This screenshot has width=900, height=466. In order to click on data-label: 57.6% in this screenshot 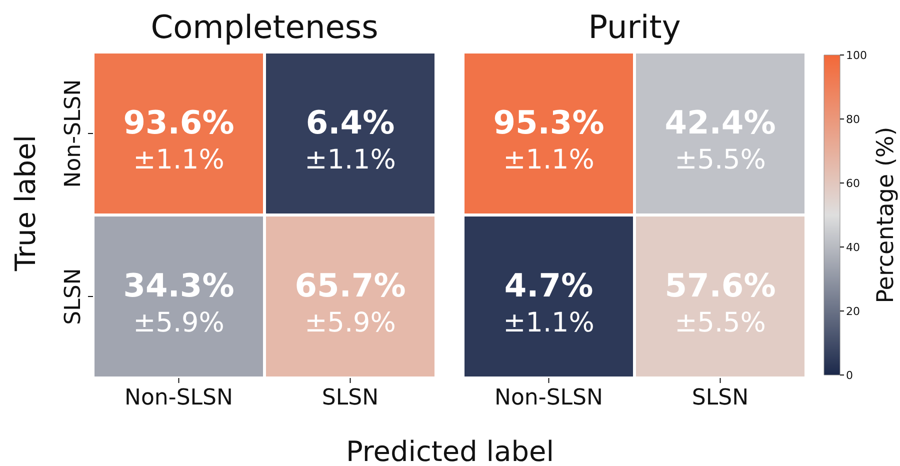, I will do `click(720, 285)`.